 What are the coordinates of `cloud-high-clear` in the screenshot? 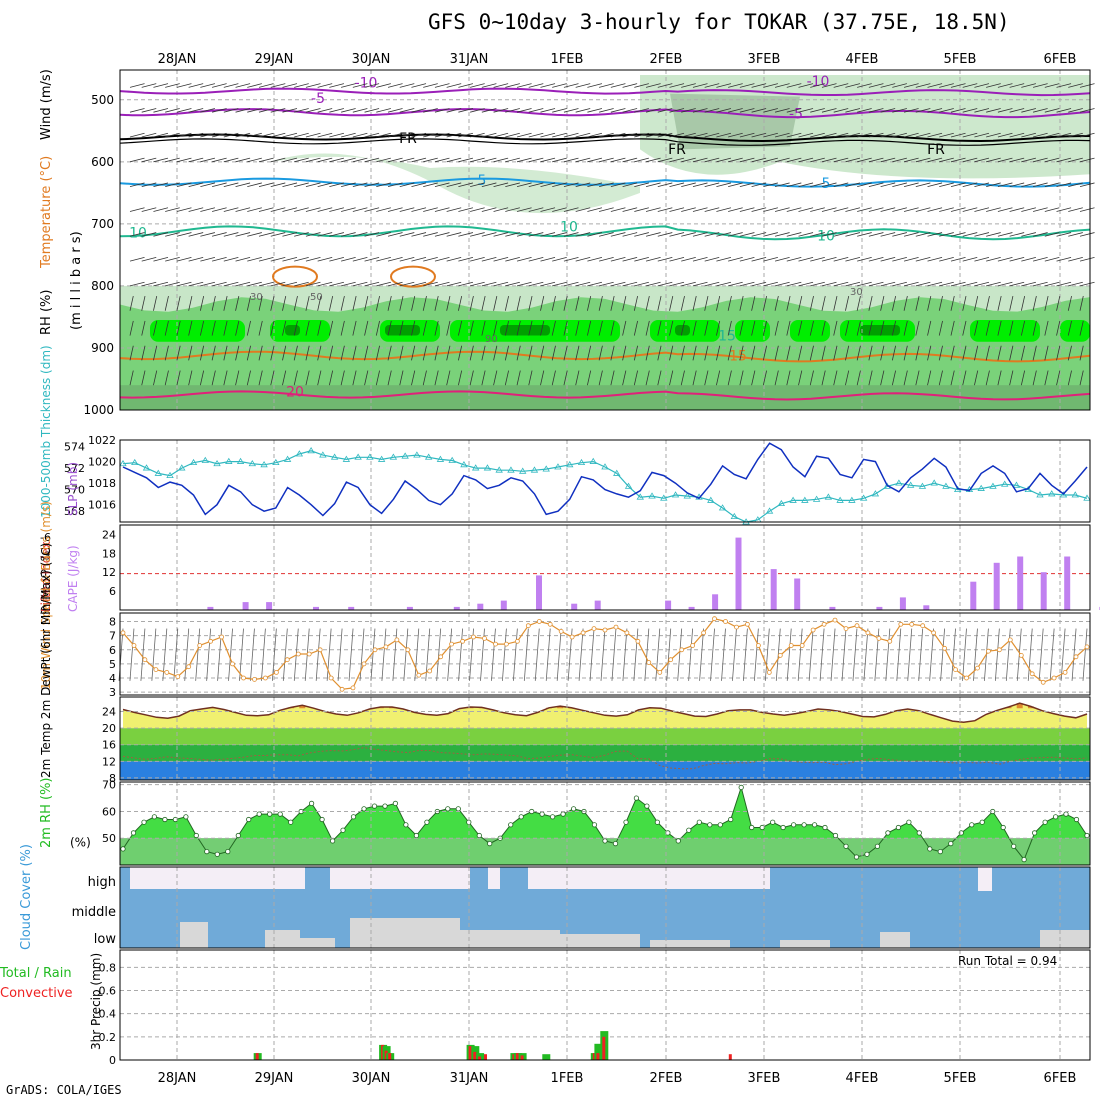 It's located at (217, 878).